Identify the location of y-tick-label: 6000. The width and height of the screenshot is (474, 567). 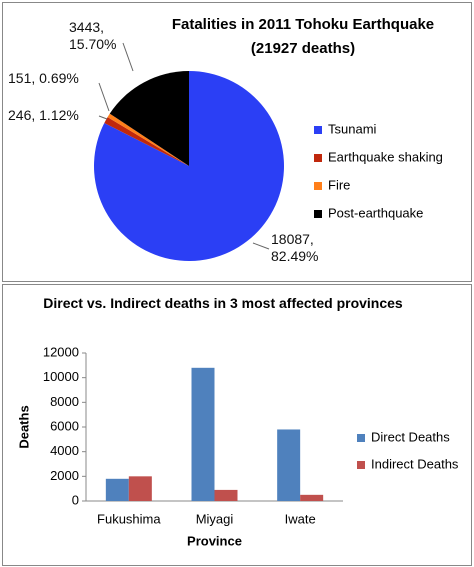
(64, 425).